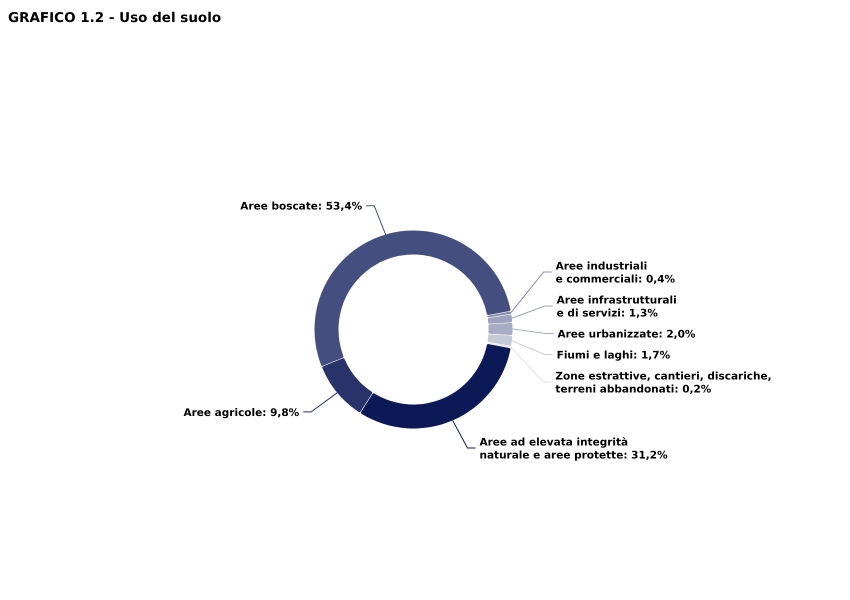 The height and width of the screenshot is (600, 850). What do you see at coordinates (241, 412) in the screenshot?
I see `slice-label: Aree agricole: 9,8%` at bounding box center [241, 412].